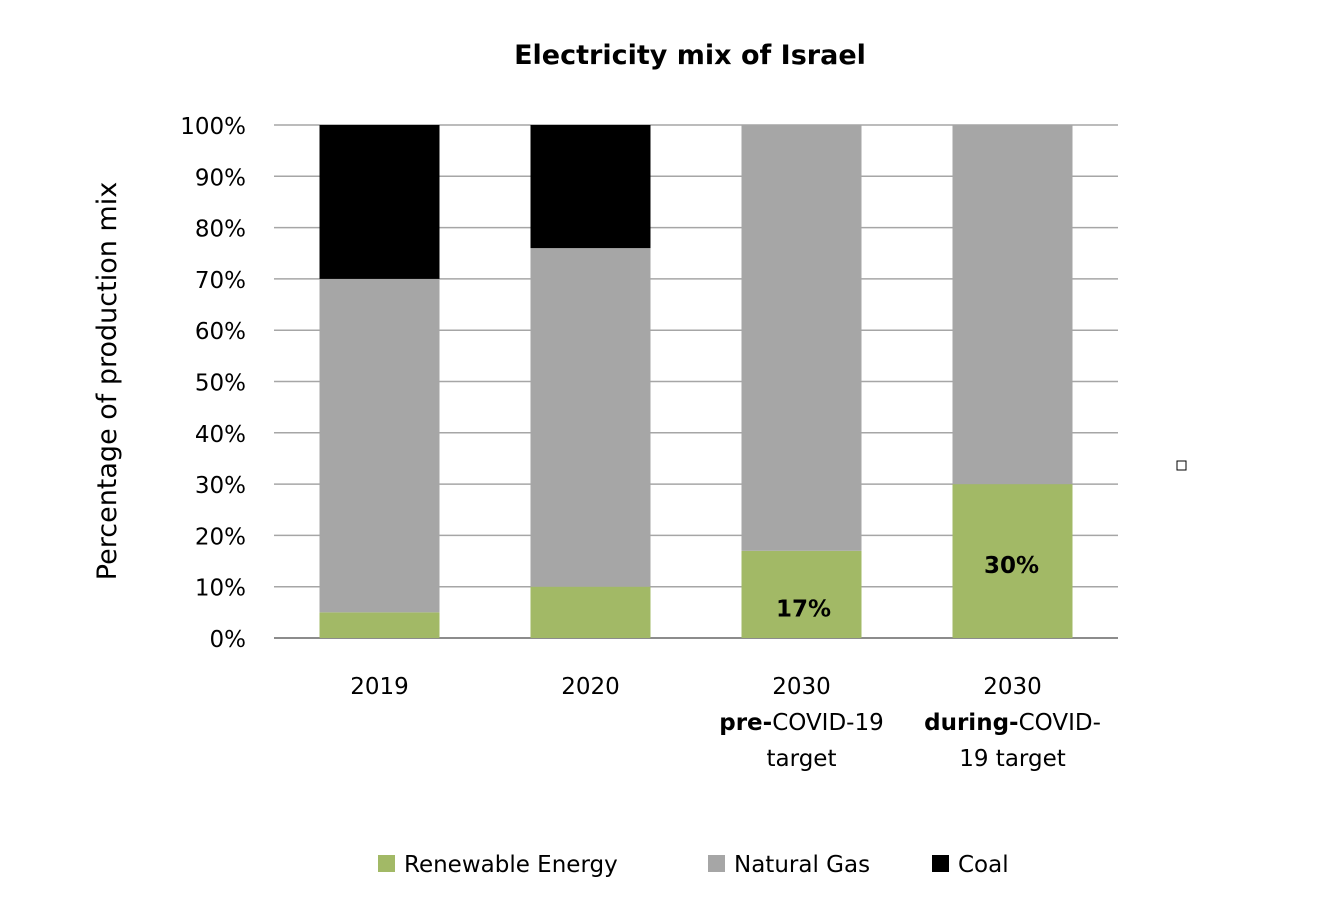 This screenshot has width=1329, height=899. Describe the element at coordinates (220, 384) in the screenshot. I see `y-tick-label: 50%` at that location.